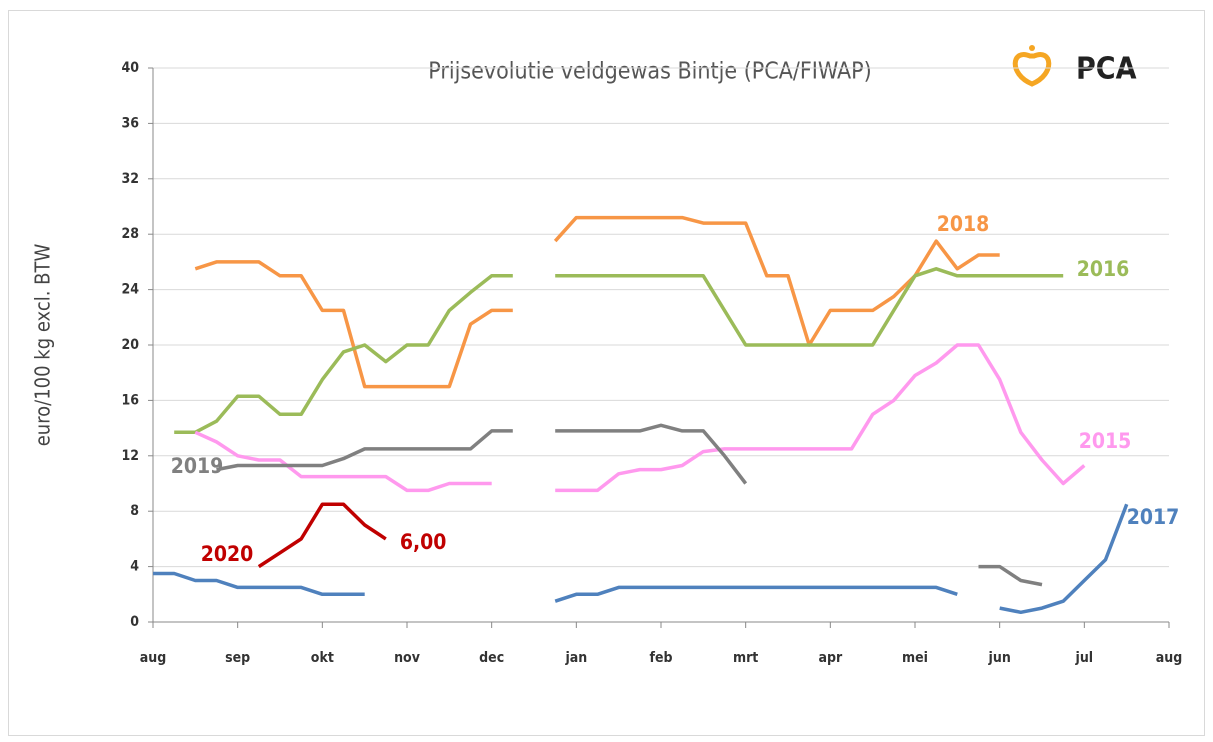 The height and width of the screenshot is (742, 1213). Describe the element at coordinates (130, 290) in the screenshot. I see `y-tick-label: 24` at that location.